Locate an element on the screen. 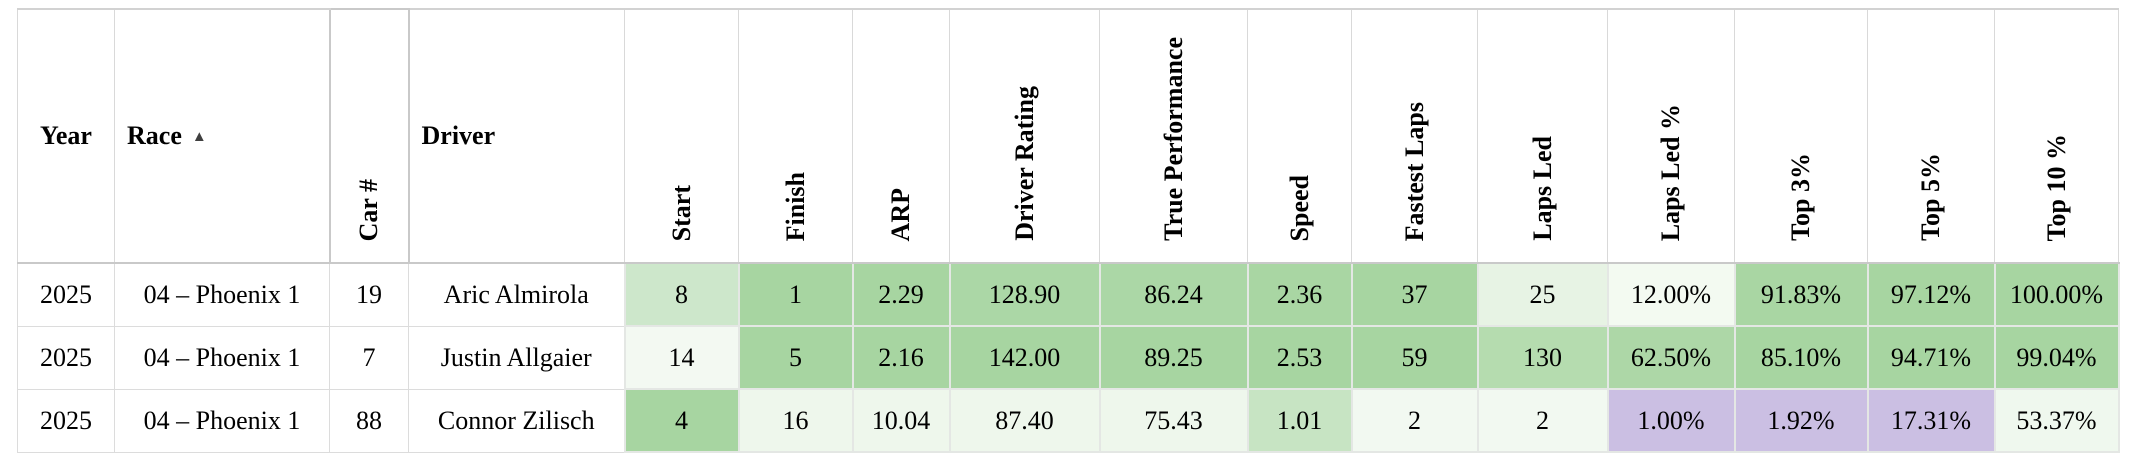 The image size is (2147, 455). top-5-pct-cell: 94.71% is located at coordinates (1931, 357).